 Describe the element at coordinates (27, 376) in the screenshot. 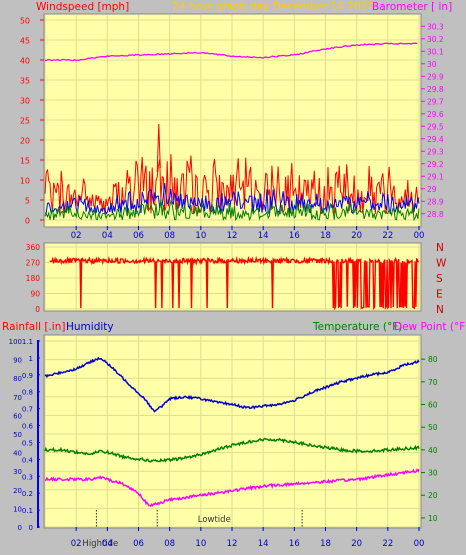

I see `rain-tick-label: 0.9` at that location.